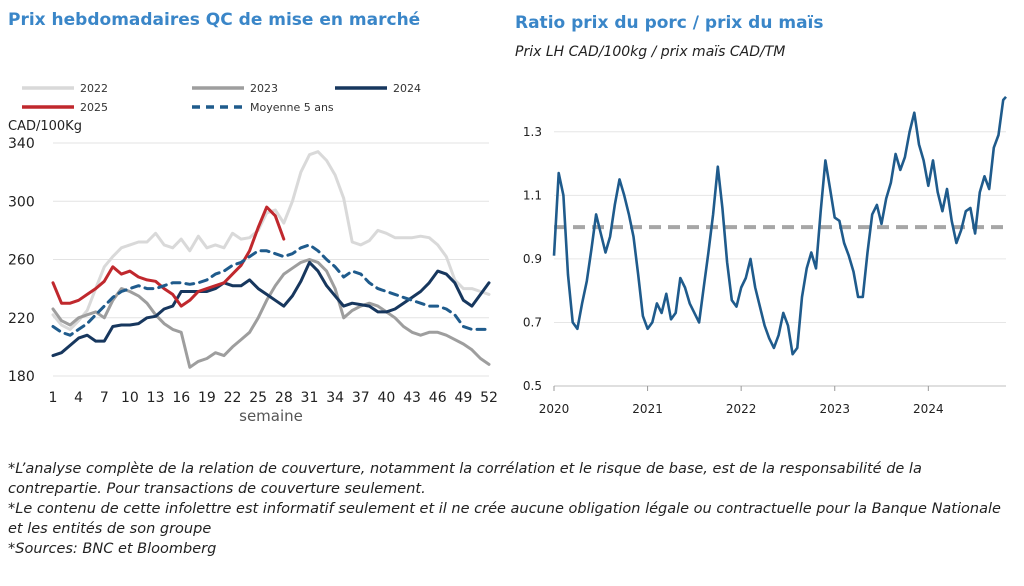  What do you see at coordinates (53, 398) in the screenshot?
I see `x-tick-label: 1` at bounding box center [53, 398].